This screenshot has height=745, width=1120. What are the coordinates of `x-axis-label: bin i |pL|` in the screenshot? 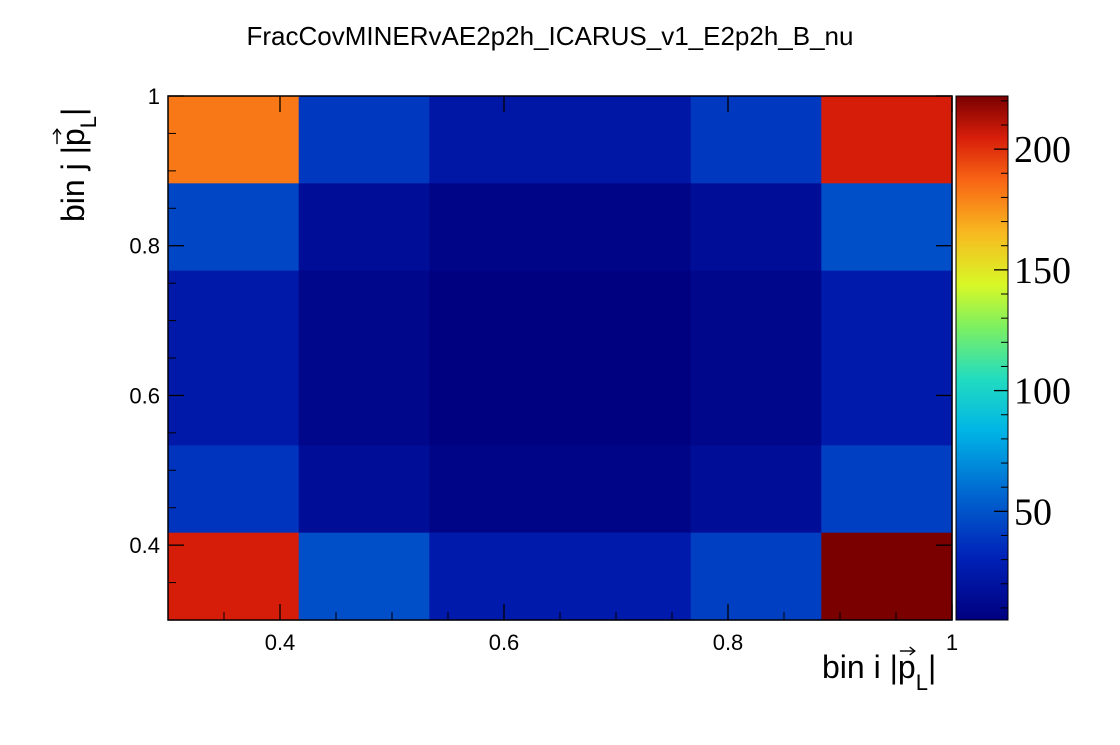 It's located at (879, 670).